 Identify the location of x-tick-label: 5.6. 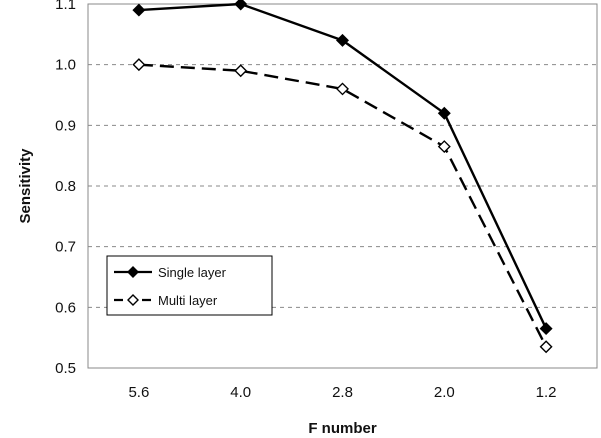
(138, 392).